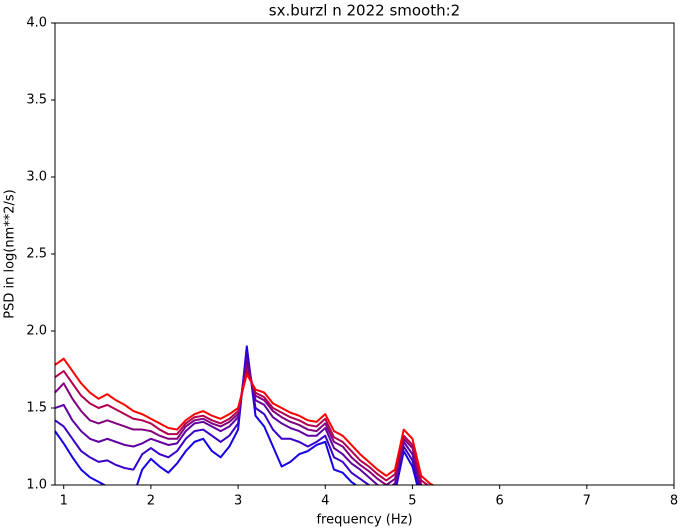 Image resolution: width=682 pixels, height=531 pixels. Describe the element at coordinates (36, 177) in the screenshot. I see `y-tick-label: 3.0` at that location.